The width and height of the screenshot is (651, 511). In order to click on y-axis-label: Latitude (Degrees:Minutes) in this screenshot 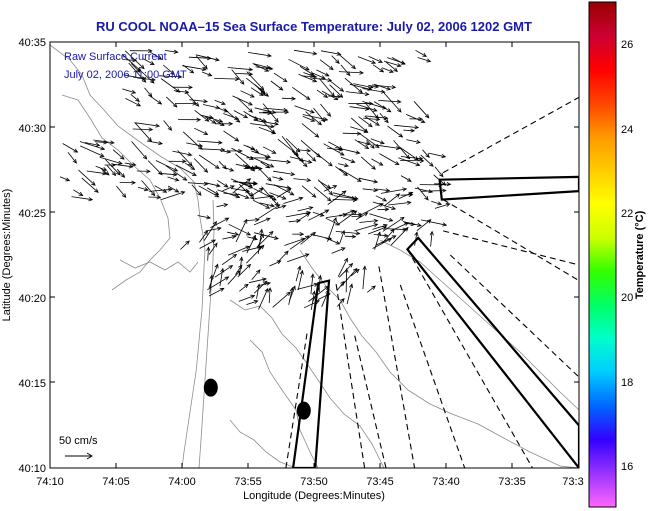, I will do `click(7, 255)`.